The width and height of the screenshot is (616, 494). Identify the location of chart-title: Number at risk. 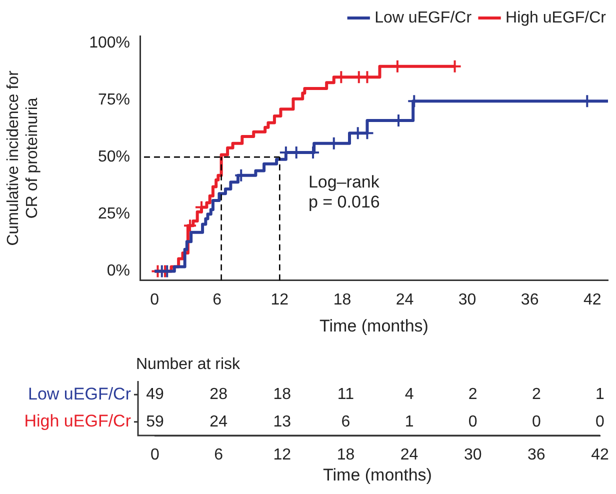
(189, 364).